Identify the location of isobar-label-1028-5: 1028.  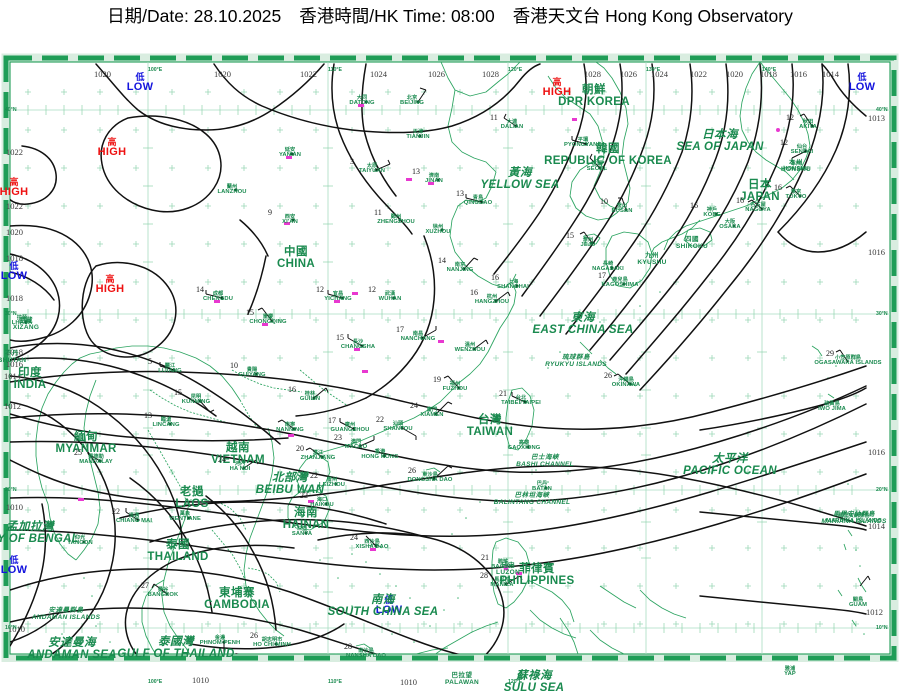
(490, 74).